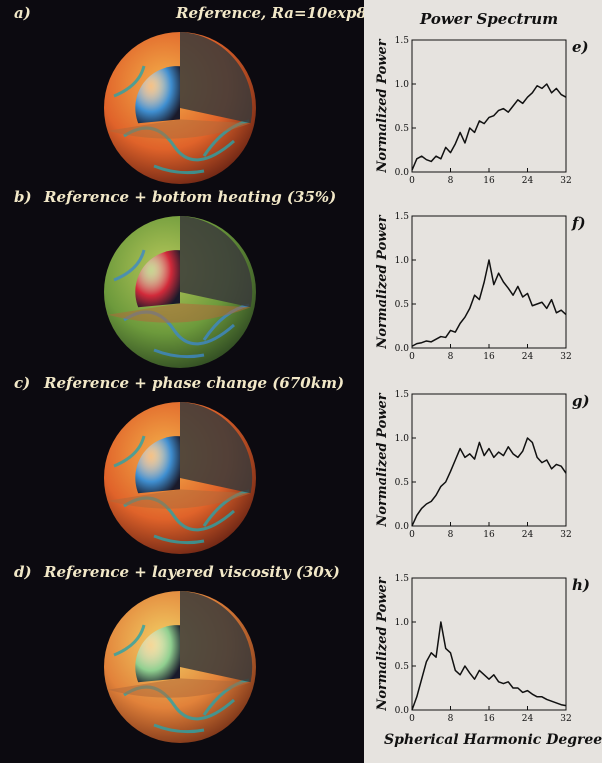 The width and height of the screenshot is (602, 763). What do you see at coordinates (578, 223) in the screenshot?
I see `panel-letter: f)` at bounding box center [578, 223].